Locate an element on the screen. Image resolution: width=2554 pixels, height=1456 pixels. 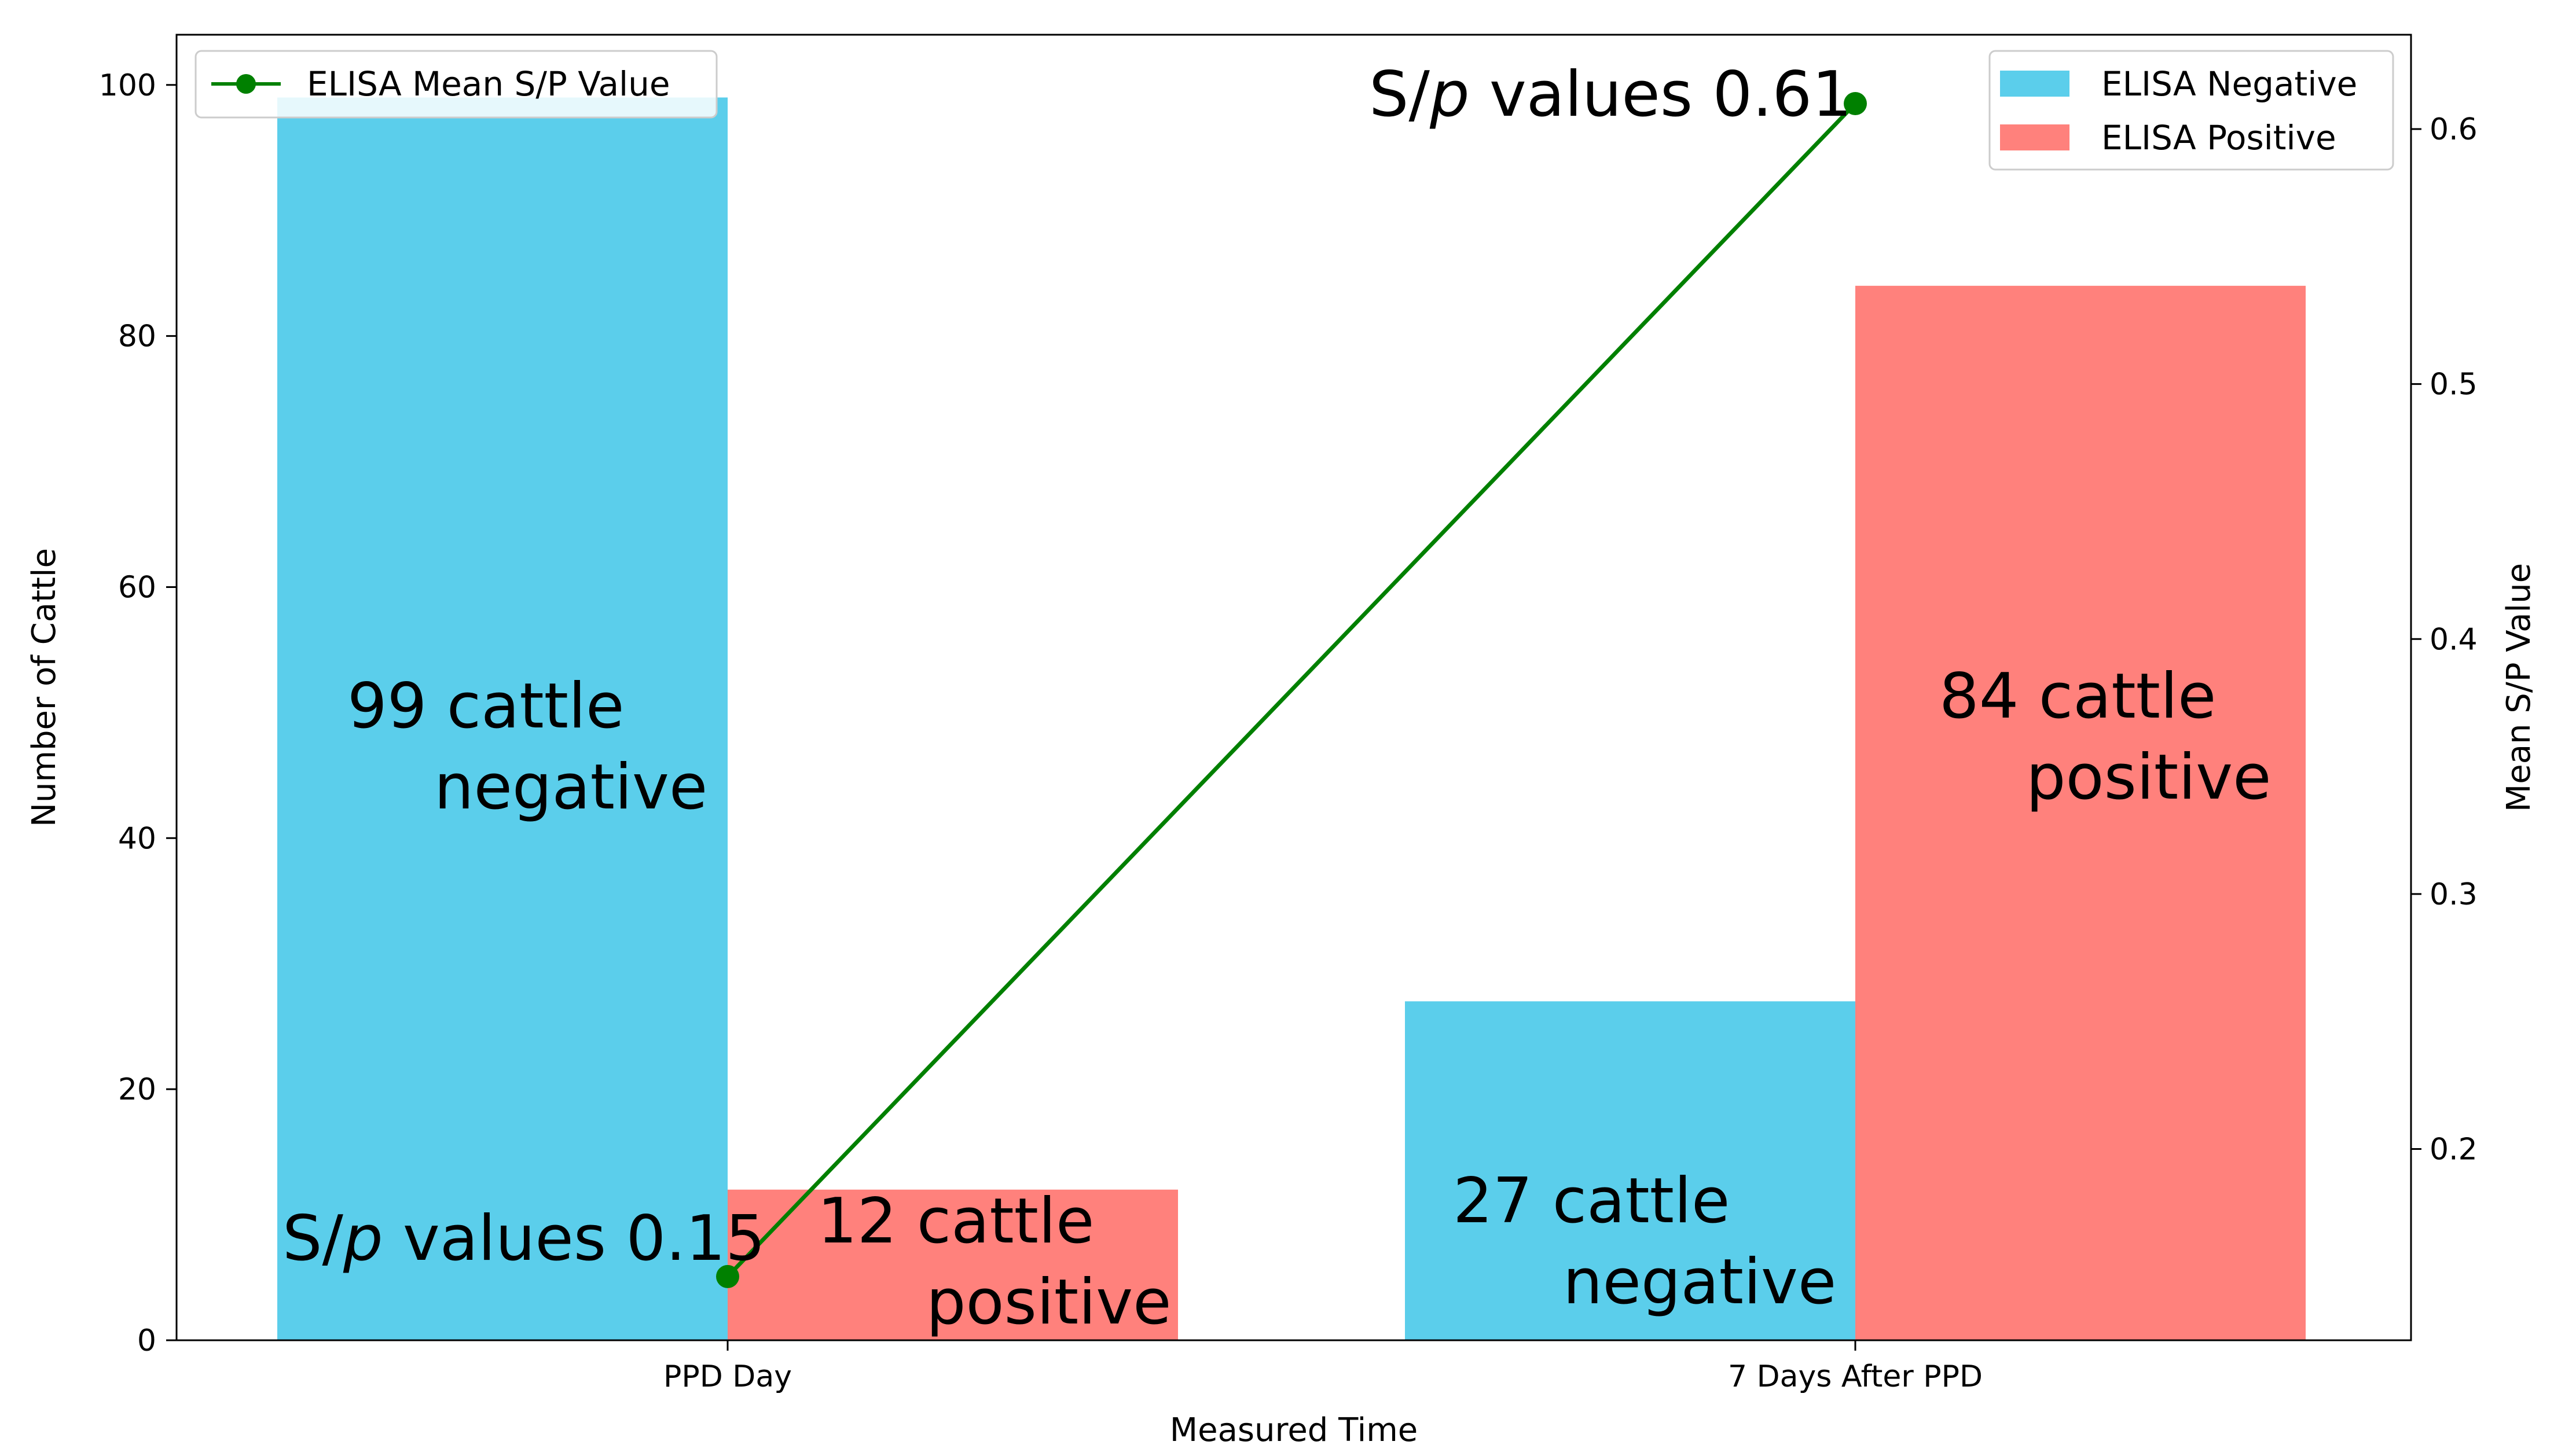
x-tick-label: 7 Days After PPD is located at coordinates (1855, 1376).